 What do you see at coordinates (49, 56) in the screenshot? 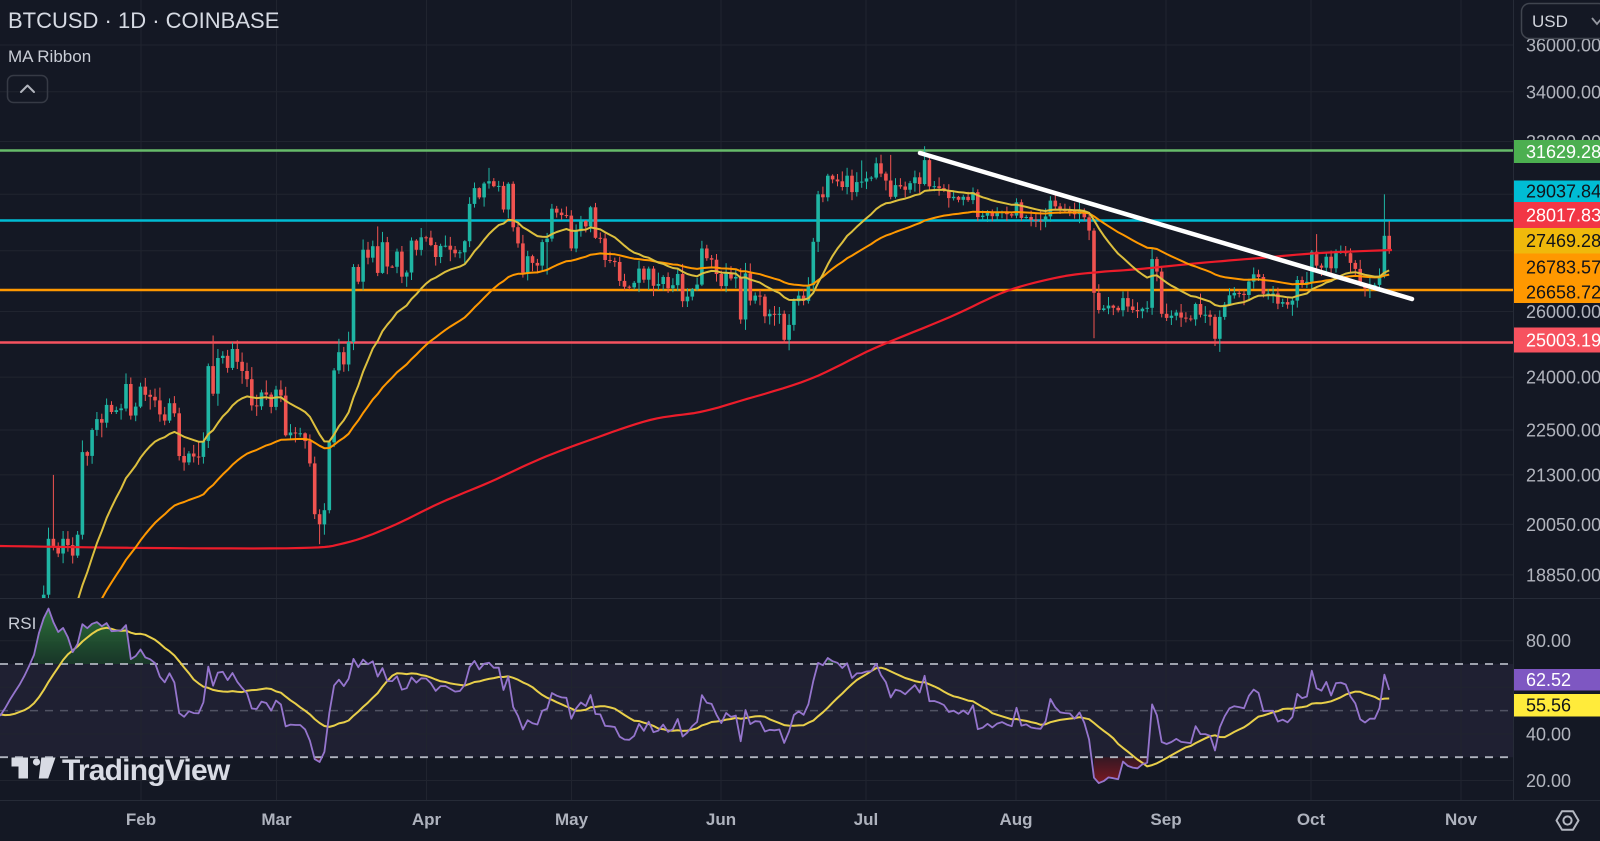
I see `svg-text: MA Ribbon` at bounding box center [49, 56].